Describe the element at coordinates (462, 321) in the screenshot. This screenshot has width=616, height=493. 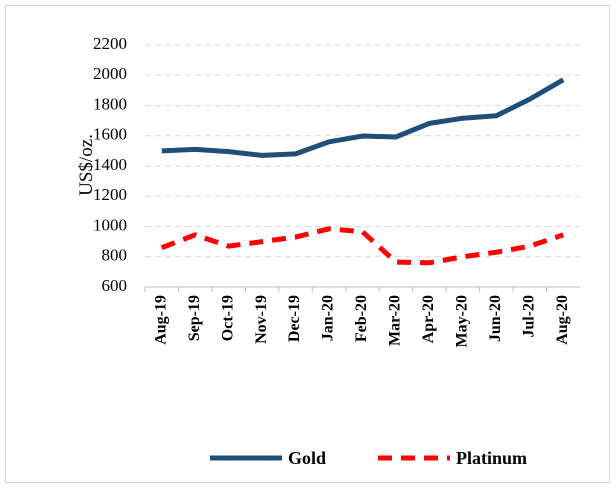
I see `x-tick-label: May-20` at that location.